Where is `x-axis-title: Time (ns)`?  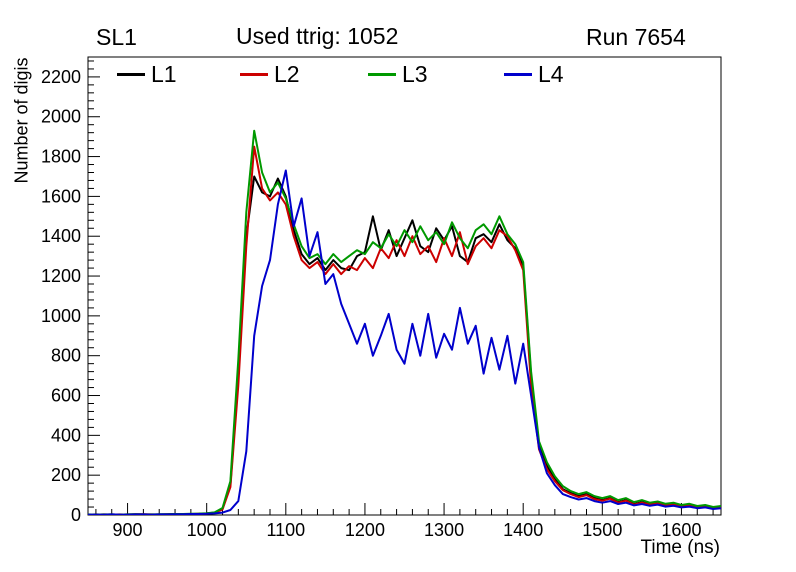 x-axis-title: Time (ns) is located at coordinates (680, 547).